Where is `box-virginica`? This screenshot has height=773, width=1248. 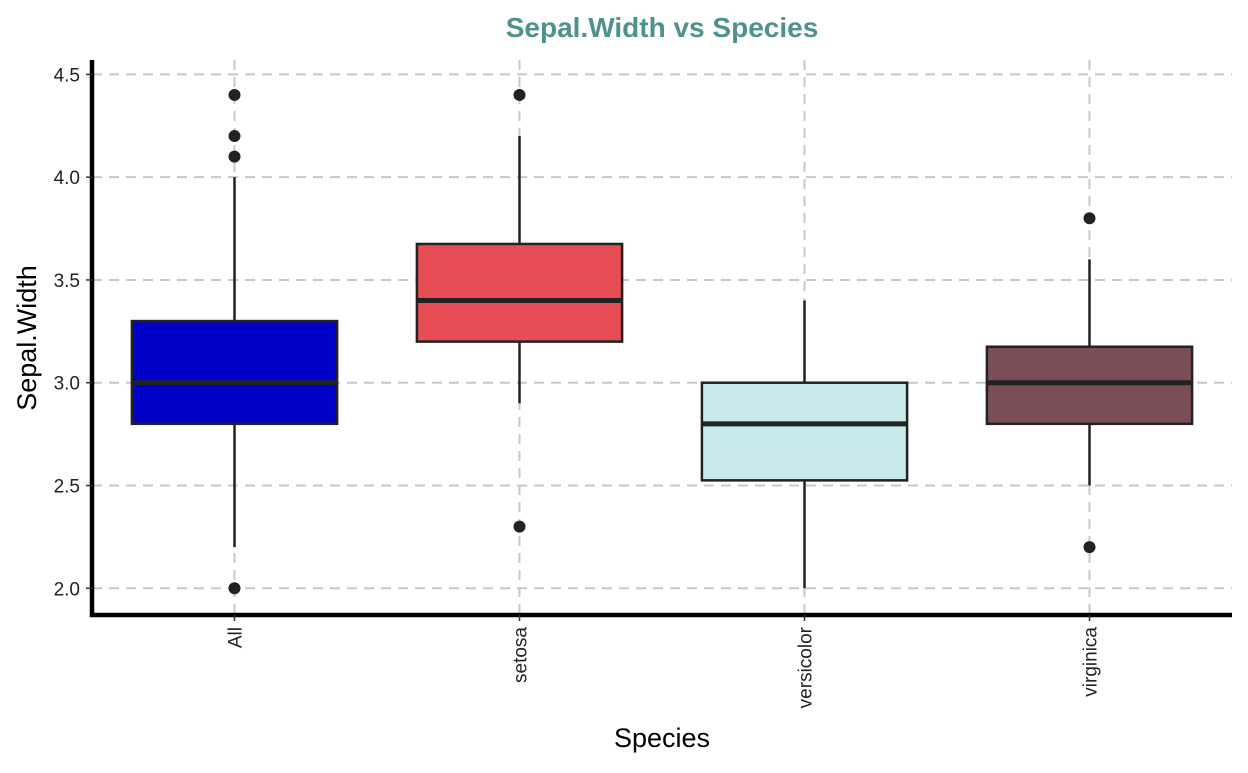 box-virginica is located at coordinates (1089, 383).